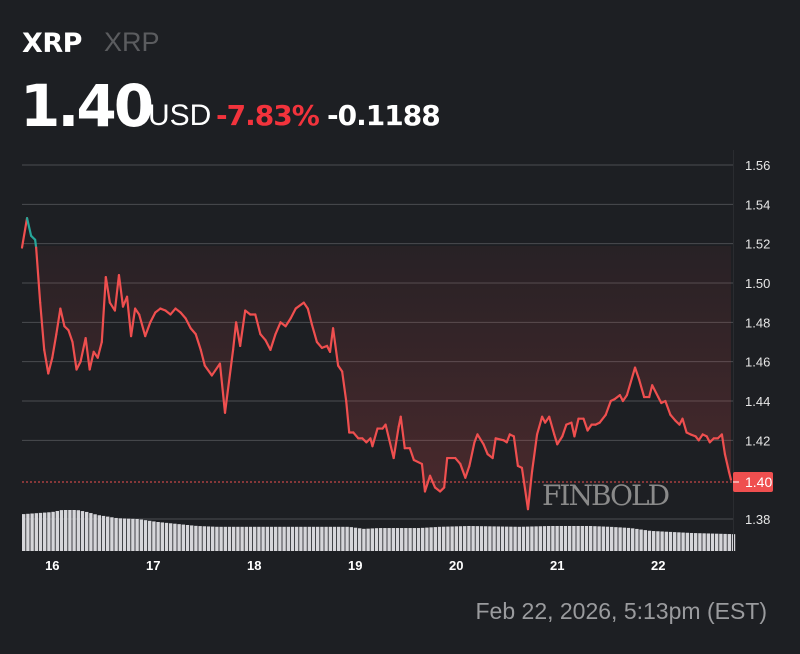  Describe the element at coordinates (557, 565) in the screenshot. I see `x-tick-label: 21` at that location.